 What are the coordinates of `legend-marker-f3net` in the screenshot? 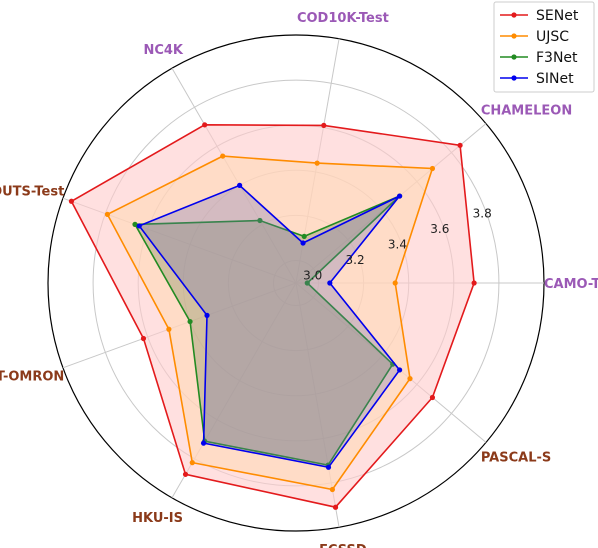 It's located at (514, 57).